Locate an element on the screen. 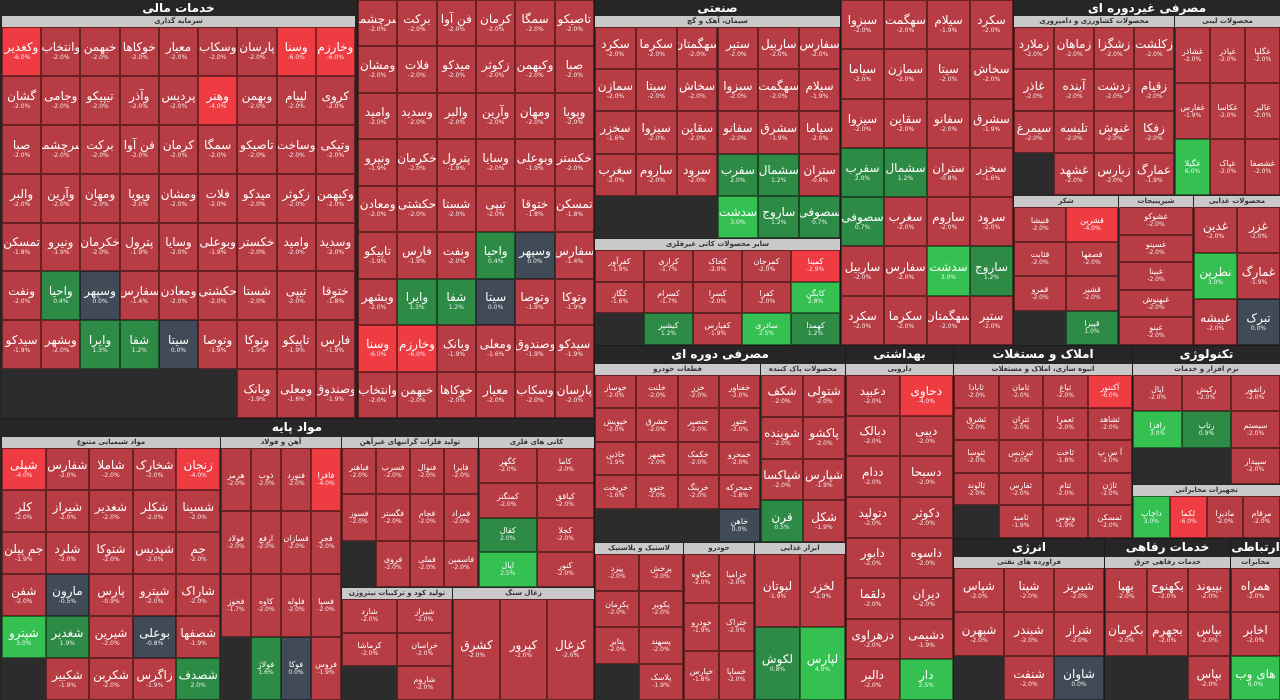 The width and height of the screenshot is (1280, 700). stock-tile: وصندوق -1.9% is located at coordinates (535, 348).